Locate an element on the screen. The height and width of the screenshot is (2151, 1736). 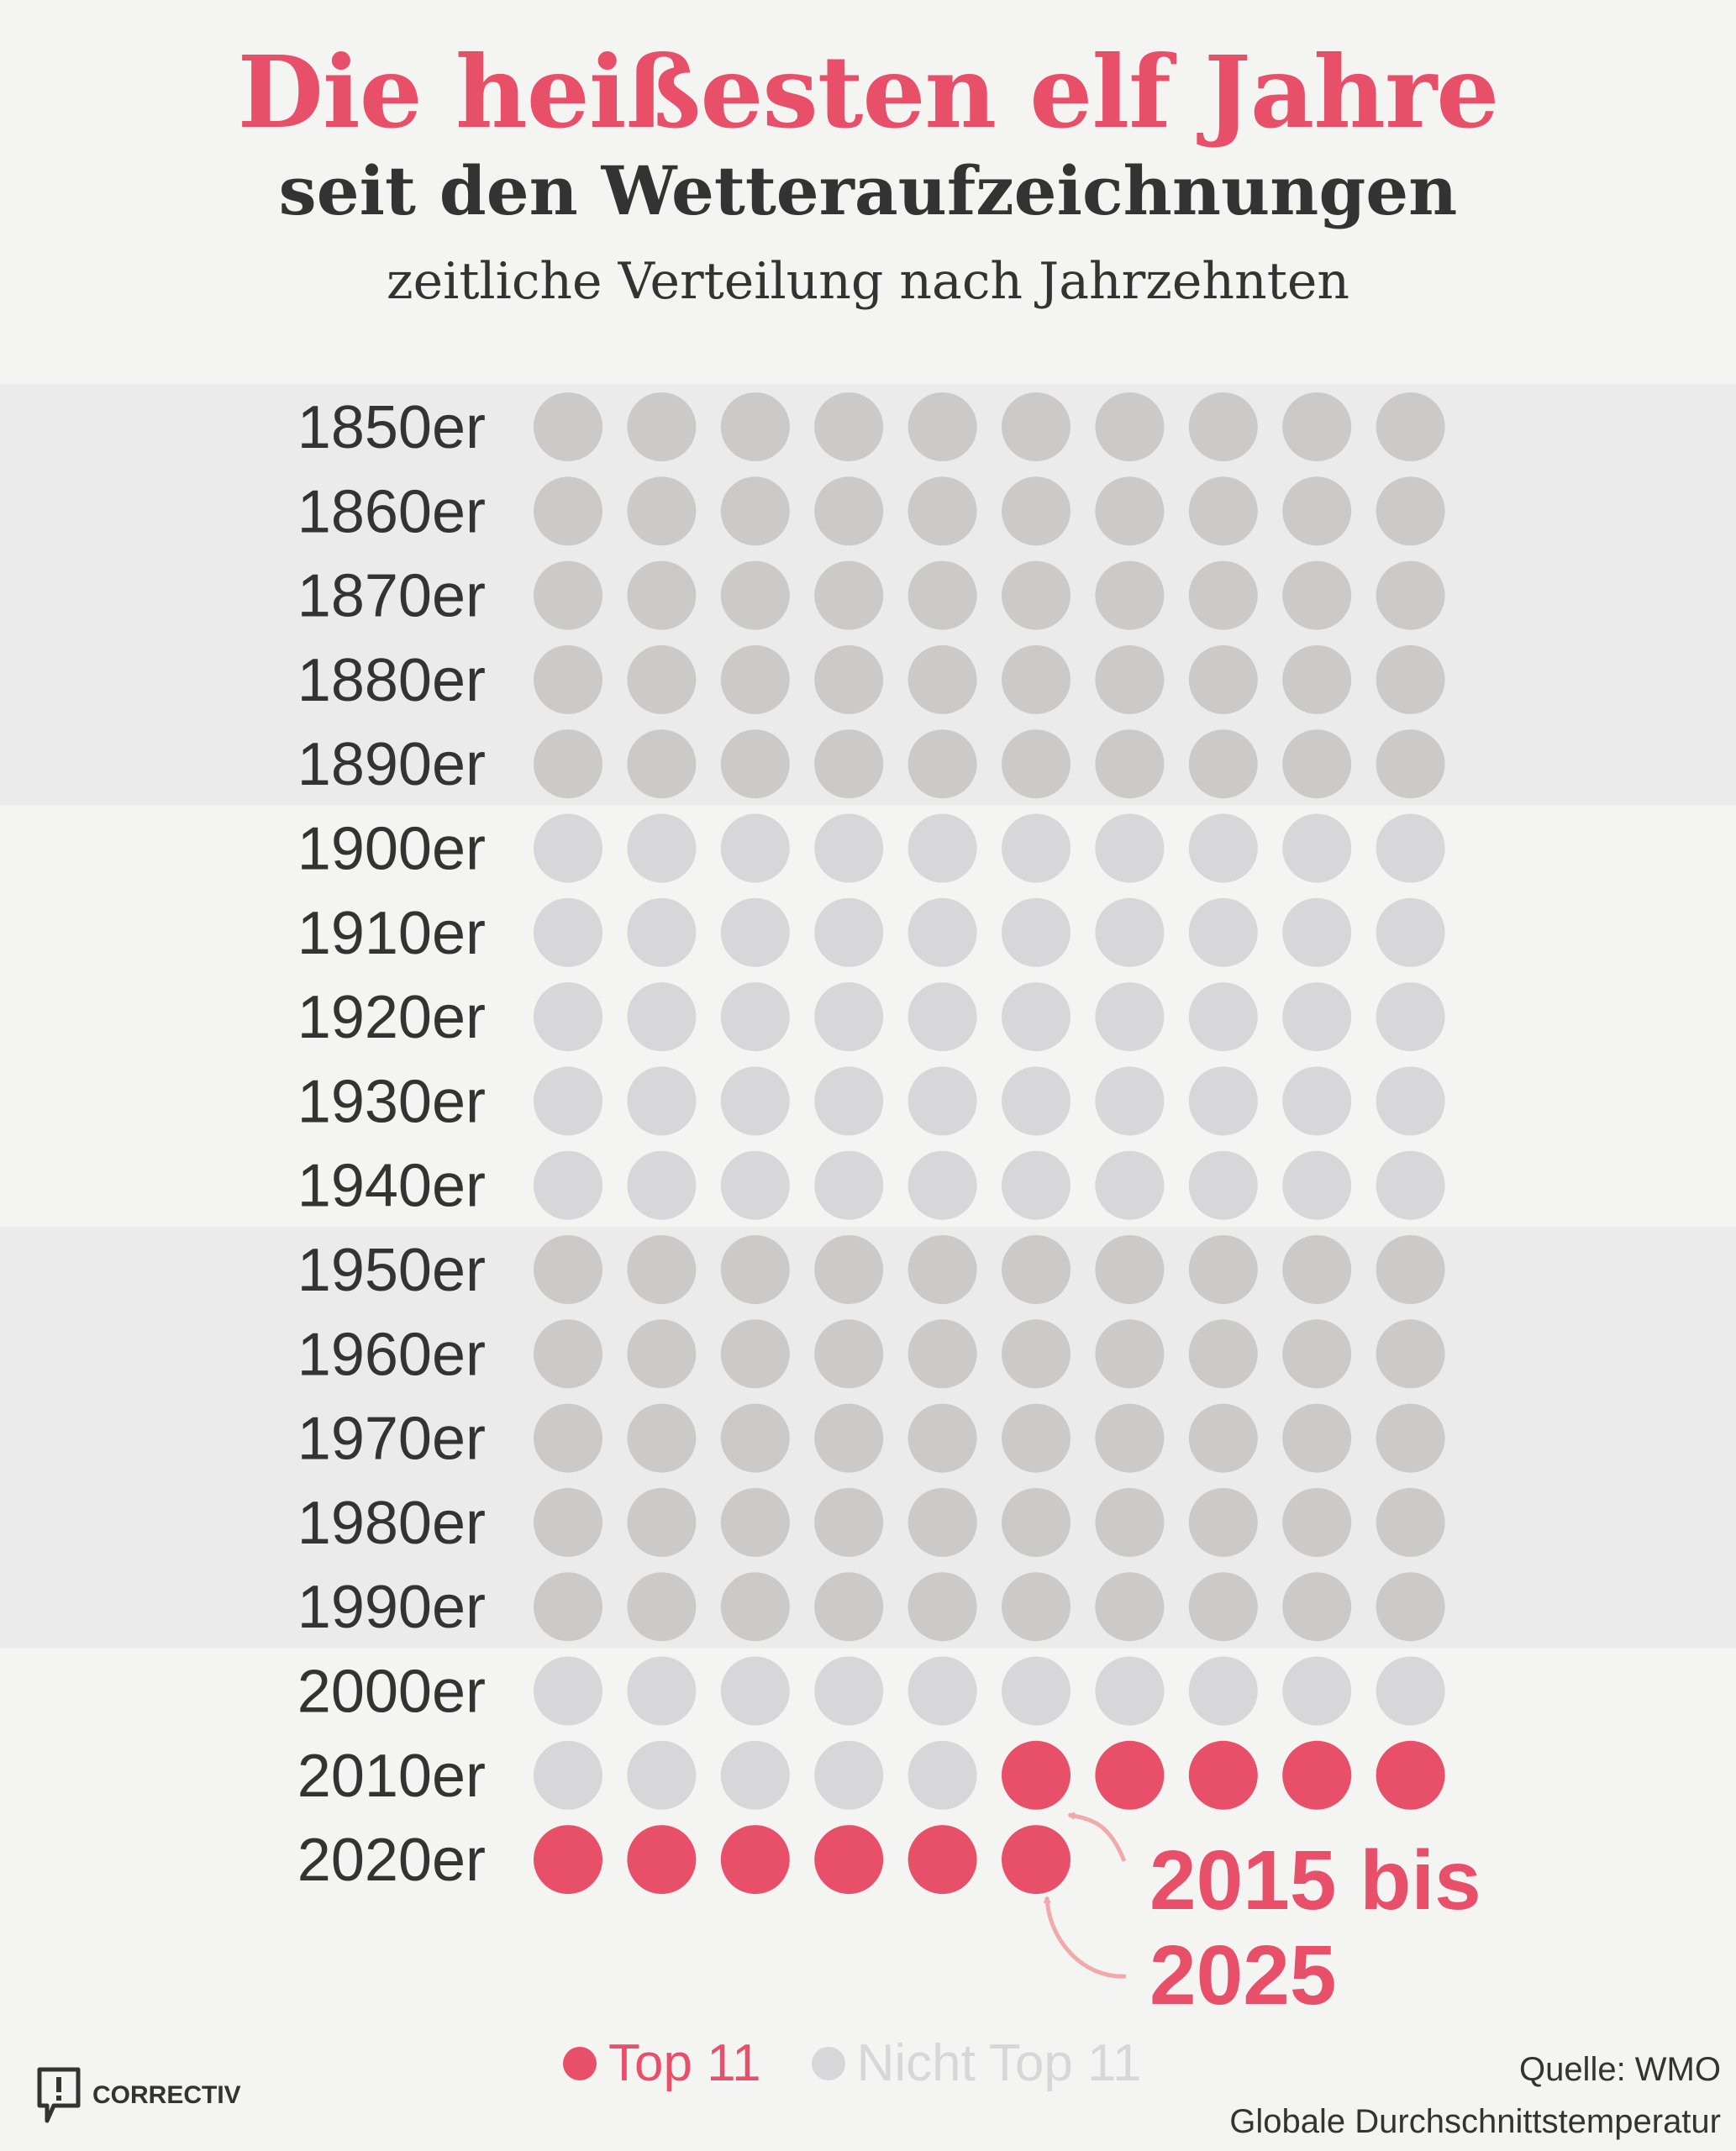
decade-label: 1870er is located at coordinates (391, 596).